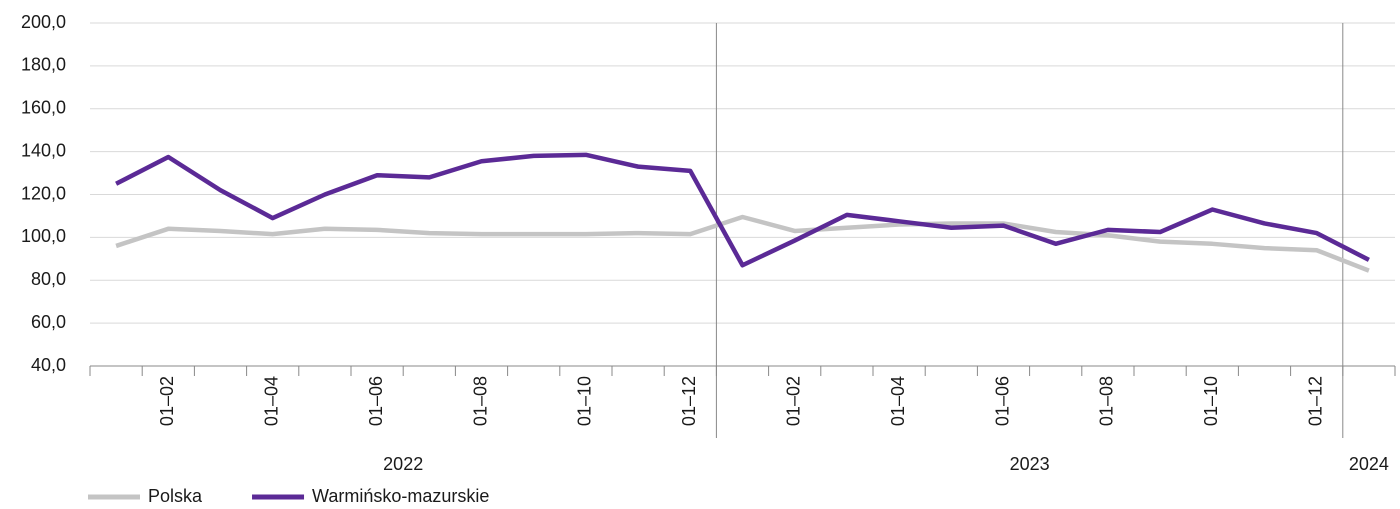 The image size is (1400, 509). I want to click on y-tick-label: 160,0, so click(43, 108).